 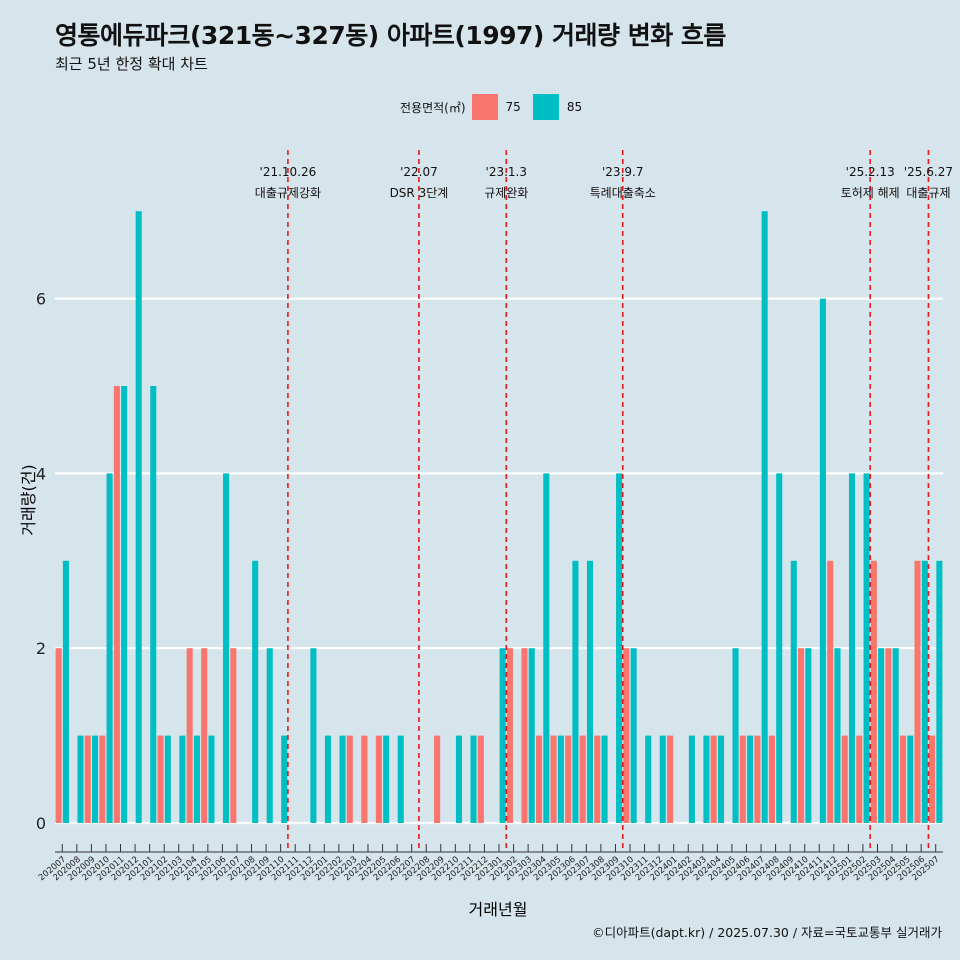 What do you see at coordinates (419, 172) in the screenshot?
I see `event-date: '22.07` at bounding box center [419, 172].